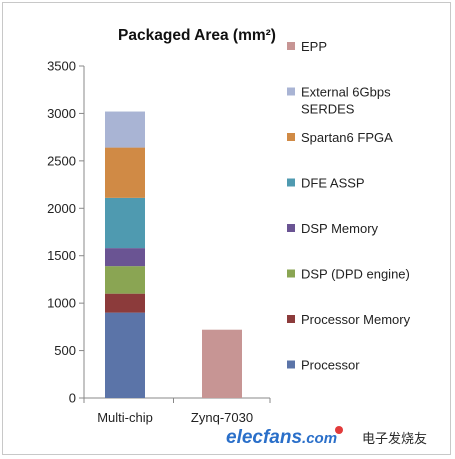 This screenshot has height=459, width=455. I want to click on y-tick-label: 500, so click(65, 350).